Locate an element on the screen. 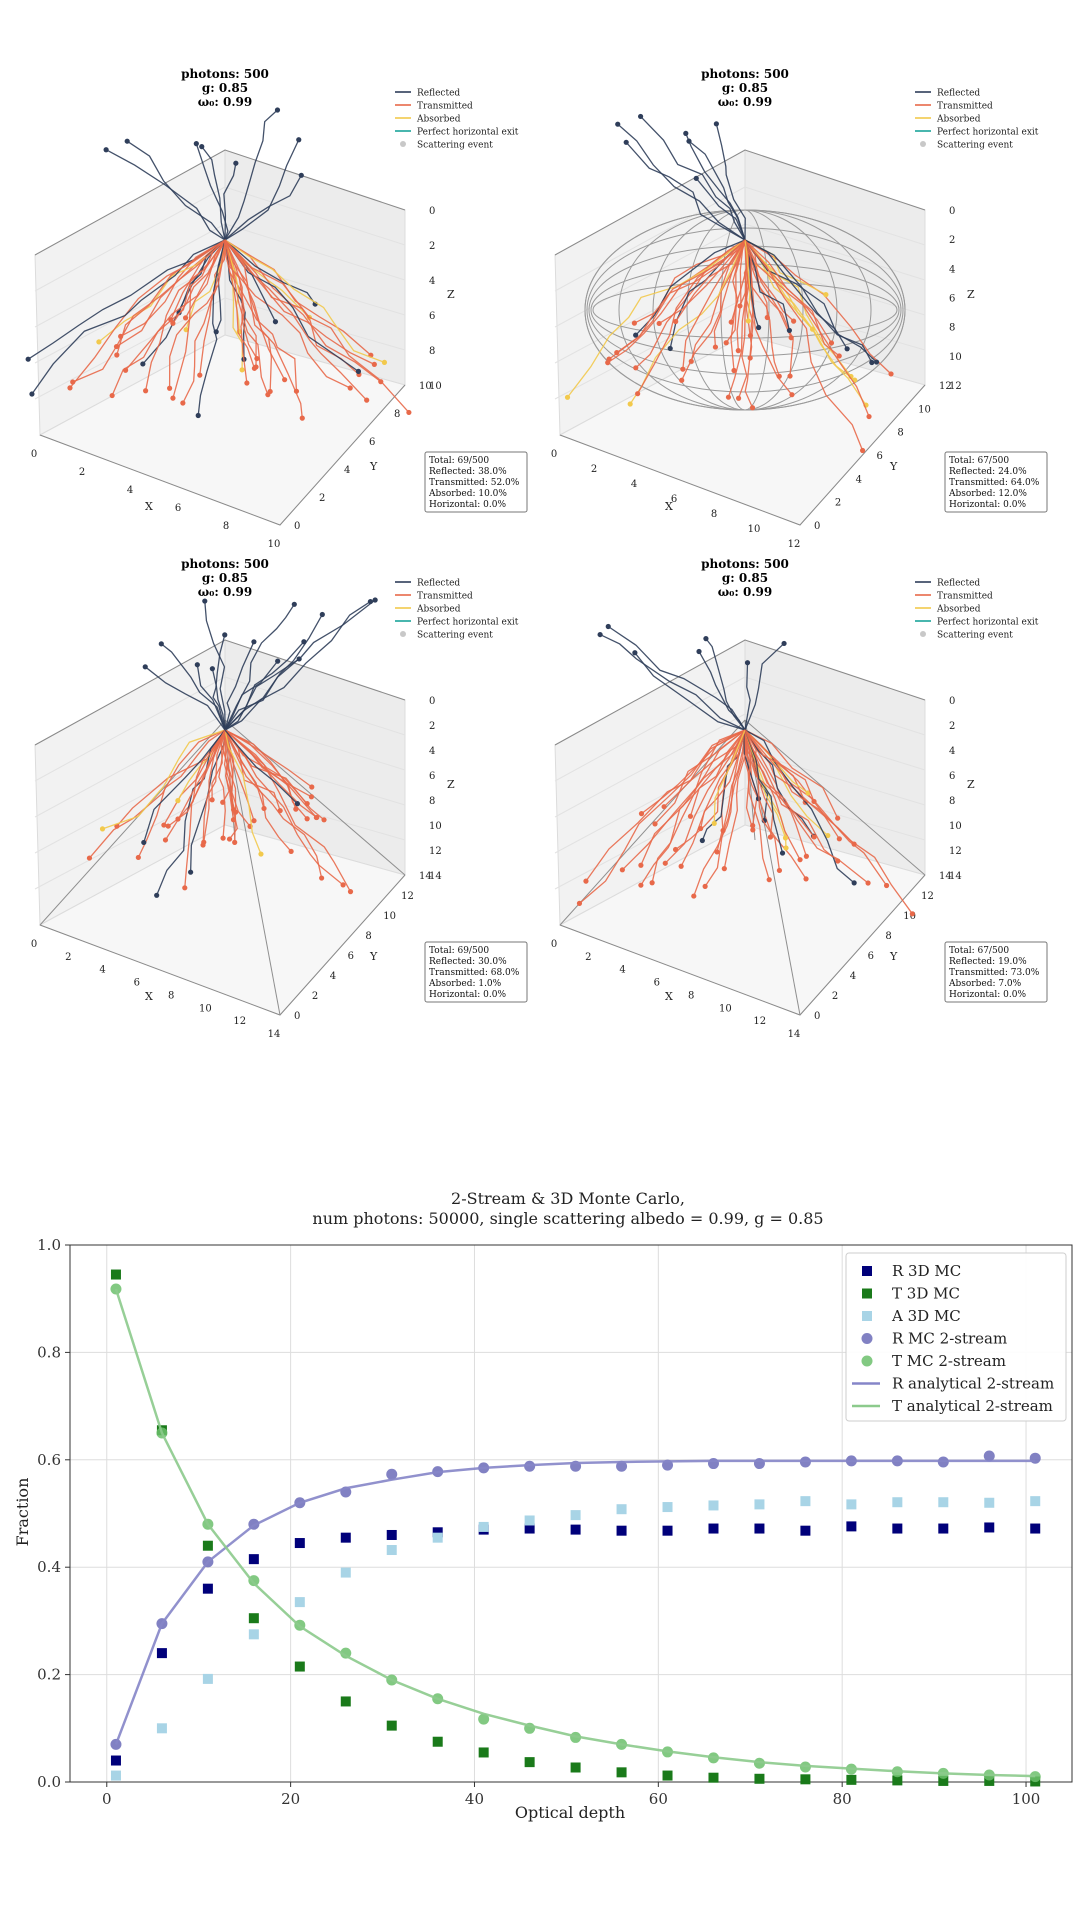  legend-label: Scattering event is located at coordinates (975, 146).